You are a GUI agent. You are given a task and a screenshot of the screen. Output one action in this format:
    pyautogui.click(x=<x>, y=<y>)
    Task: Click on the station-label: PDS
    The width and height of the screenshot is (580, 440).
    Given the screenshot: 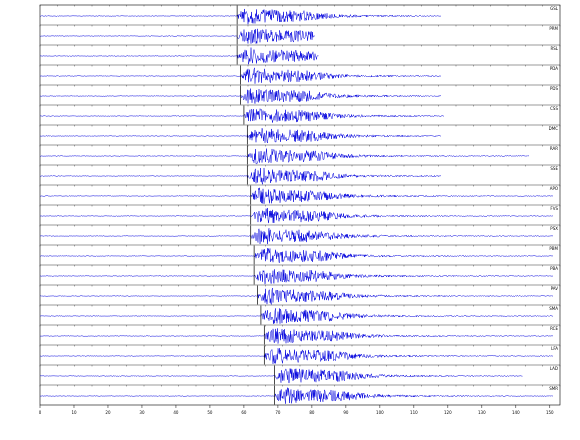 What is the action you would take?
    pyautogui.click(x=554, y=88)
    